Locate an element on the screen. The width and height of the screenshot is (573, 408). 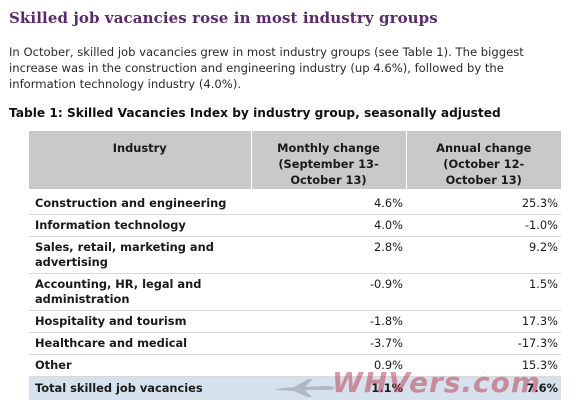
annual-change-cell: 9.2% is located at coordinates (483, 255).